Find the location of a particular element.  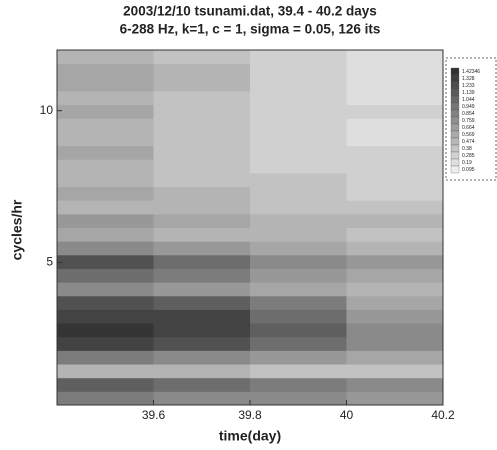

colorbar-label: 0.949 is located at coordinates (468, 107).